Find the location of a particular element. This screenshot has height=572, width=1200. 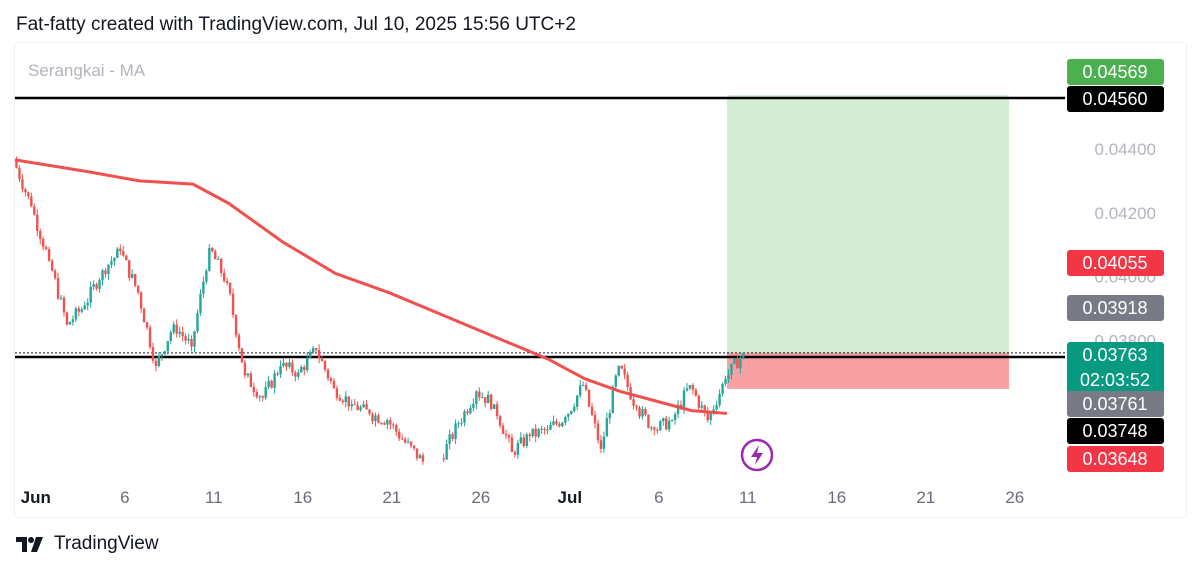

x-tick-label: 26 is located at coordinates (1014, 497).